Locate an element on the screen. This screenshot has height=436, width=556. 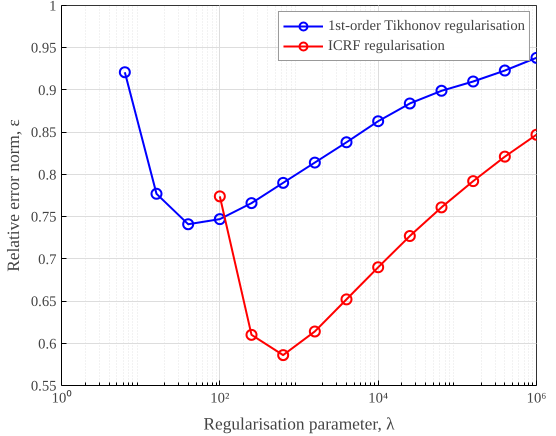
y-tick-label: 0.85 is located at coordinates (43, 133).